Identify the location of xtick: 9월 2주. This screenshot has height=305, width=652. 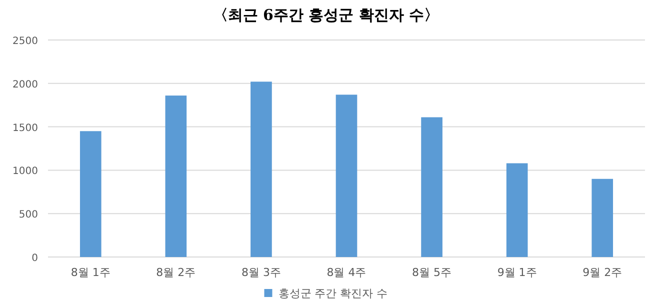
(602, 272).